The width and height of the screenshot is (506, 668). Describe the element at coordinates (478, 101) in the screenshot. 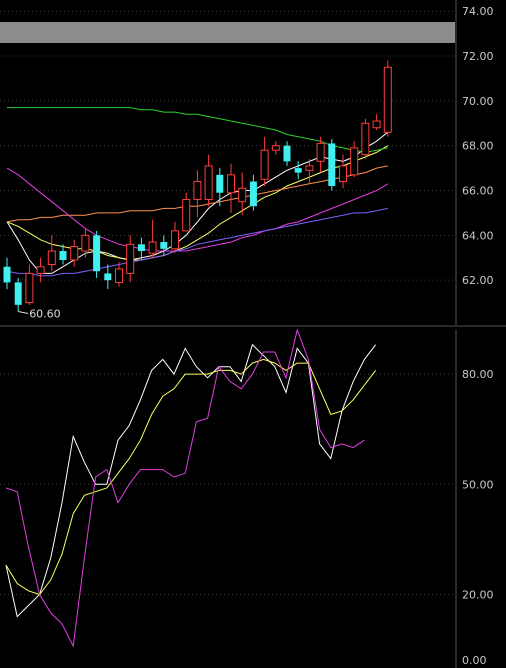

I see `price-tick-label: 70.00` at that location.